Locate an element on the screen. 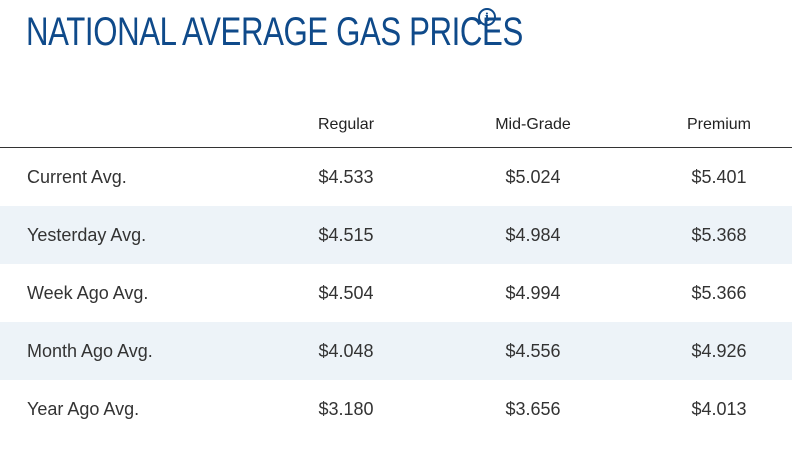  cell-mid-grade: $4.984 is located at coordinates (533, 235).